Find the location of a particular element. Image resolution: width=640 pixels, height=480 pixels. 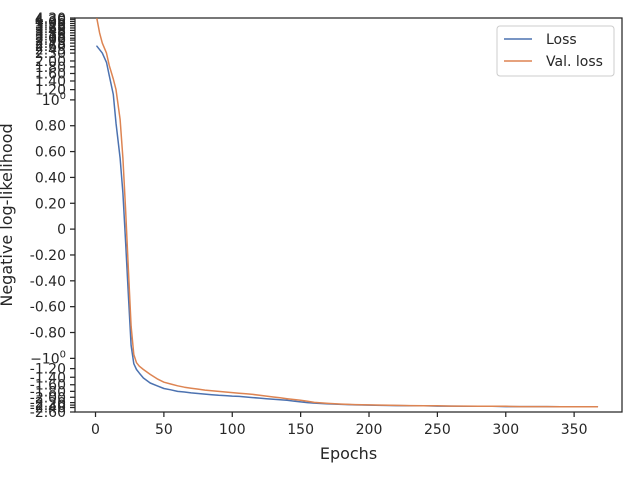

x-tick-label: 0 is located at coordinates (95, 430).